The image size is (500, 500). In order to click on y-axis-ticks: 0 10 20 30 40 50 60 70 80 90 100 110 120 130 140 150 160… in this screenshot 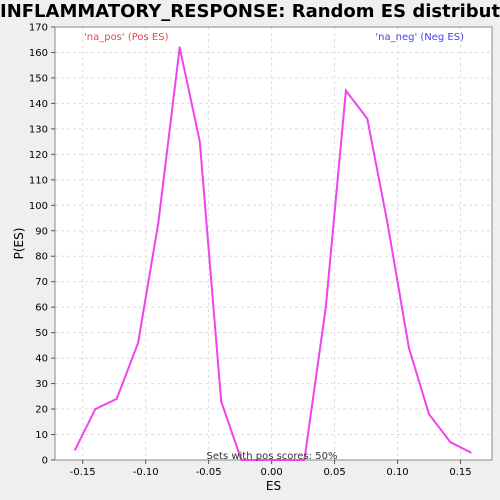, I will do `click(42, 245)`.